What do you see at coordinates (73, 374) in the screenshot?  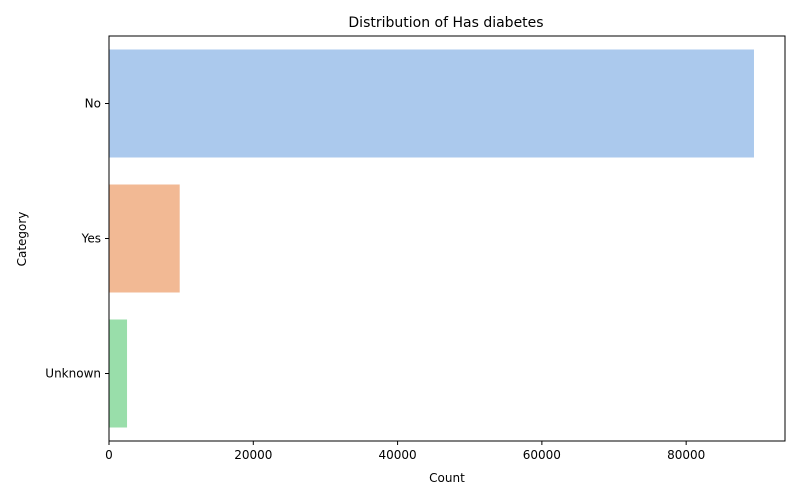 I see `y-tick-label: Unknown` at bounding box center [73, 374].